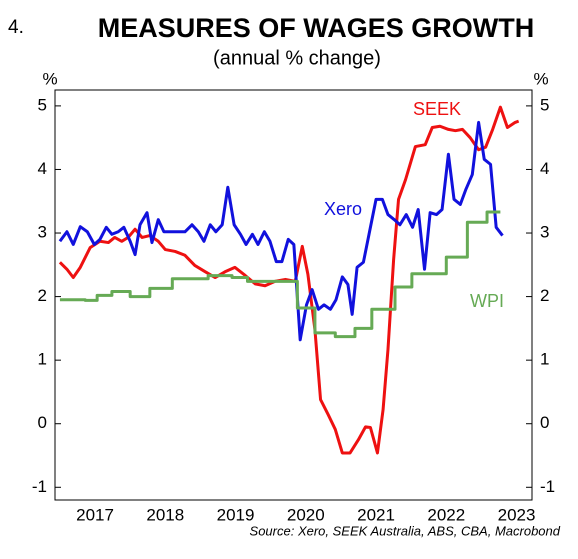  Describe the element at coordinates (446, 514) in the screenshot. I see `x-tick-label: 2022` at that location.